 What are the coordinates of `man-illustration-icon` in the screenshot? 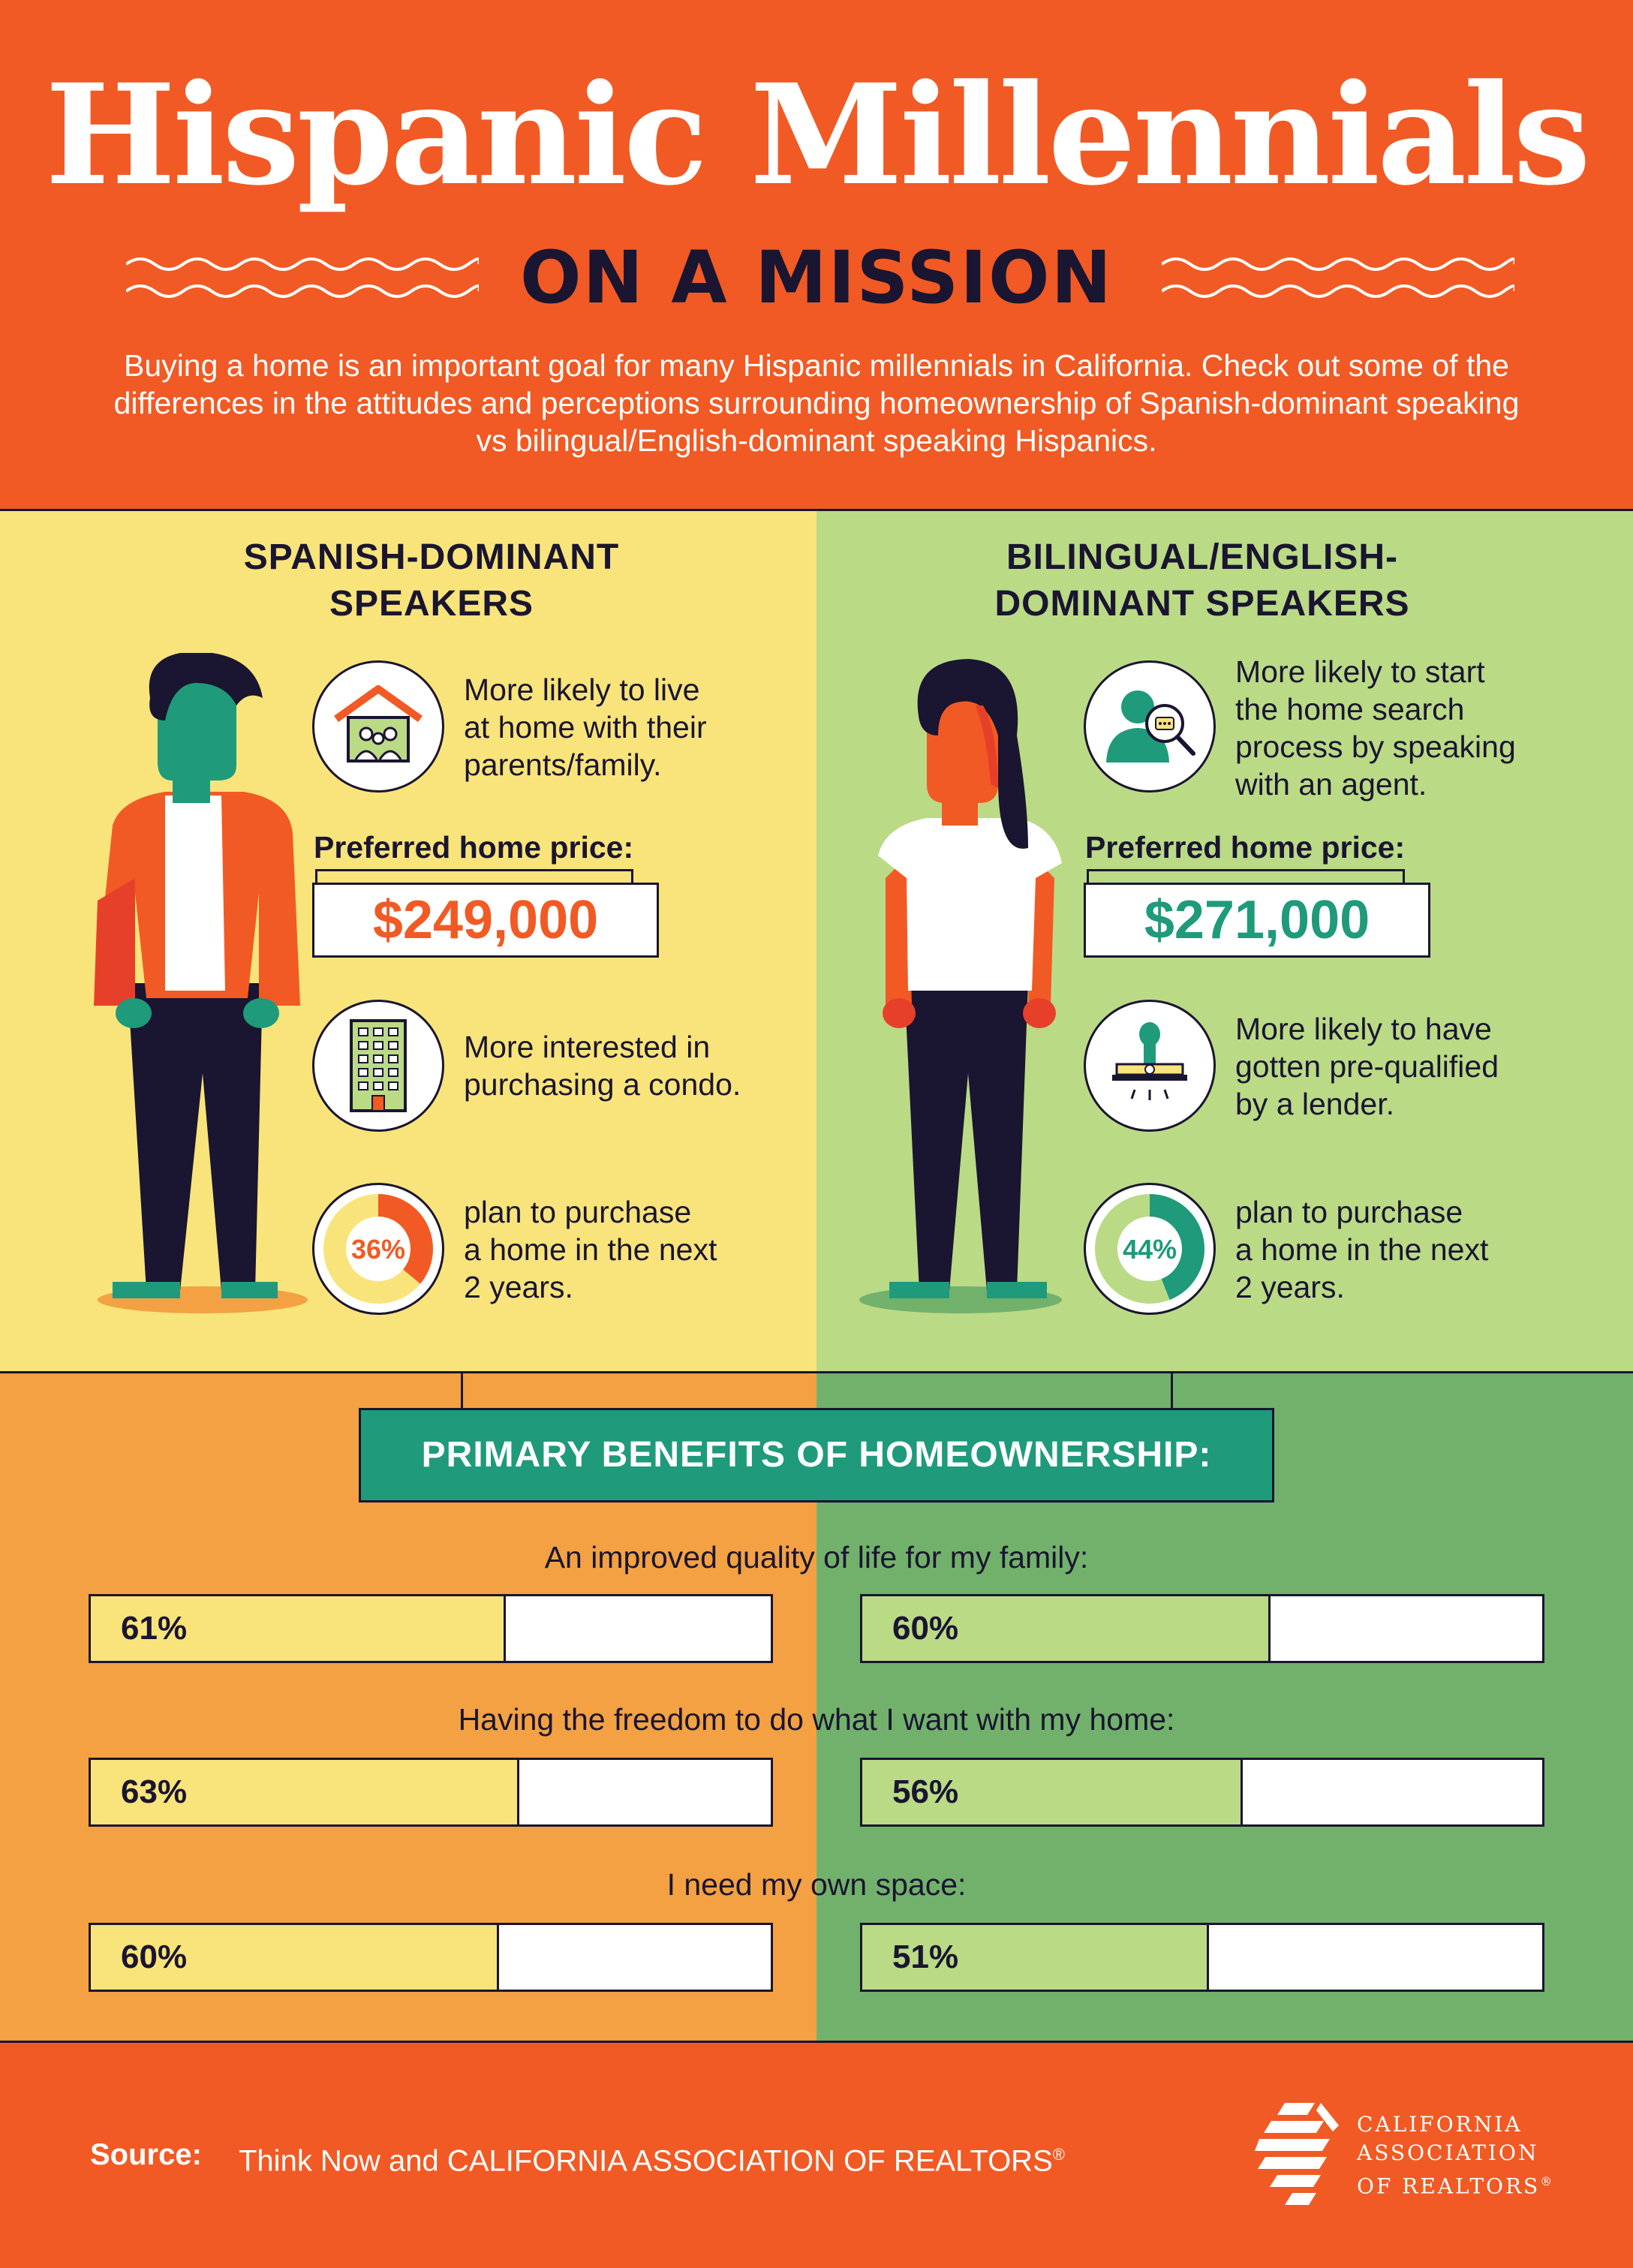 It's located at (201, 983).